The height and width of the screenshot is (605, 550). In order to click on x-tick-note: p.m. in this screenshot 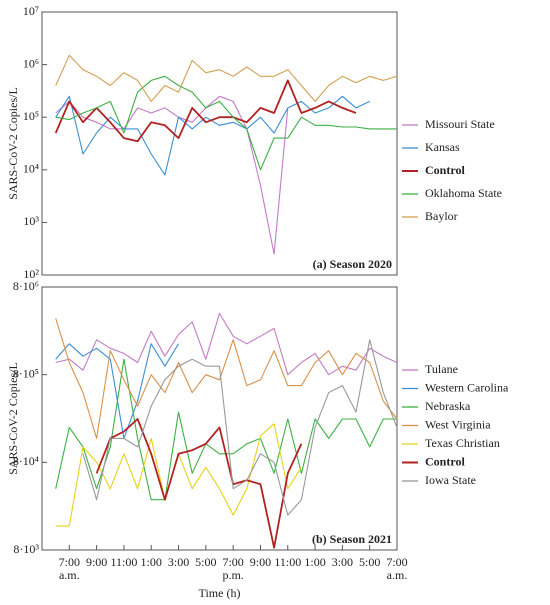, I will do `click(232, 575)`.